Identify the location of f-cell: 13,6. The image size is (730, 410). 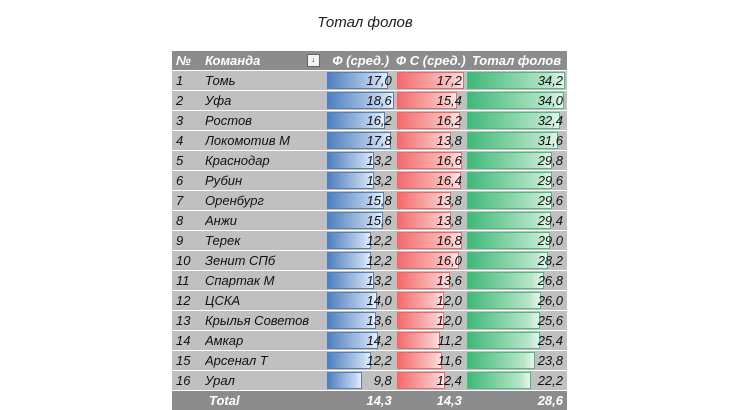
(361, 321).